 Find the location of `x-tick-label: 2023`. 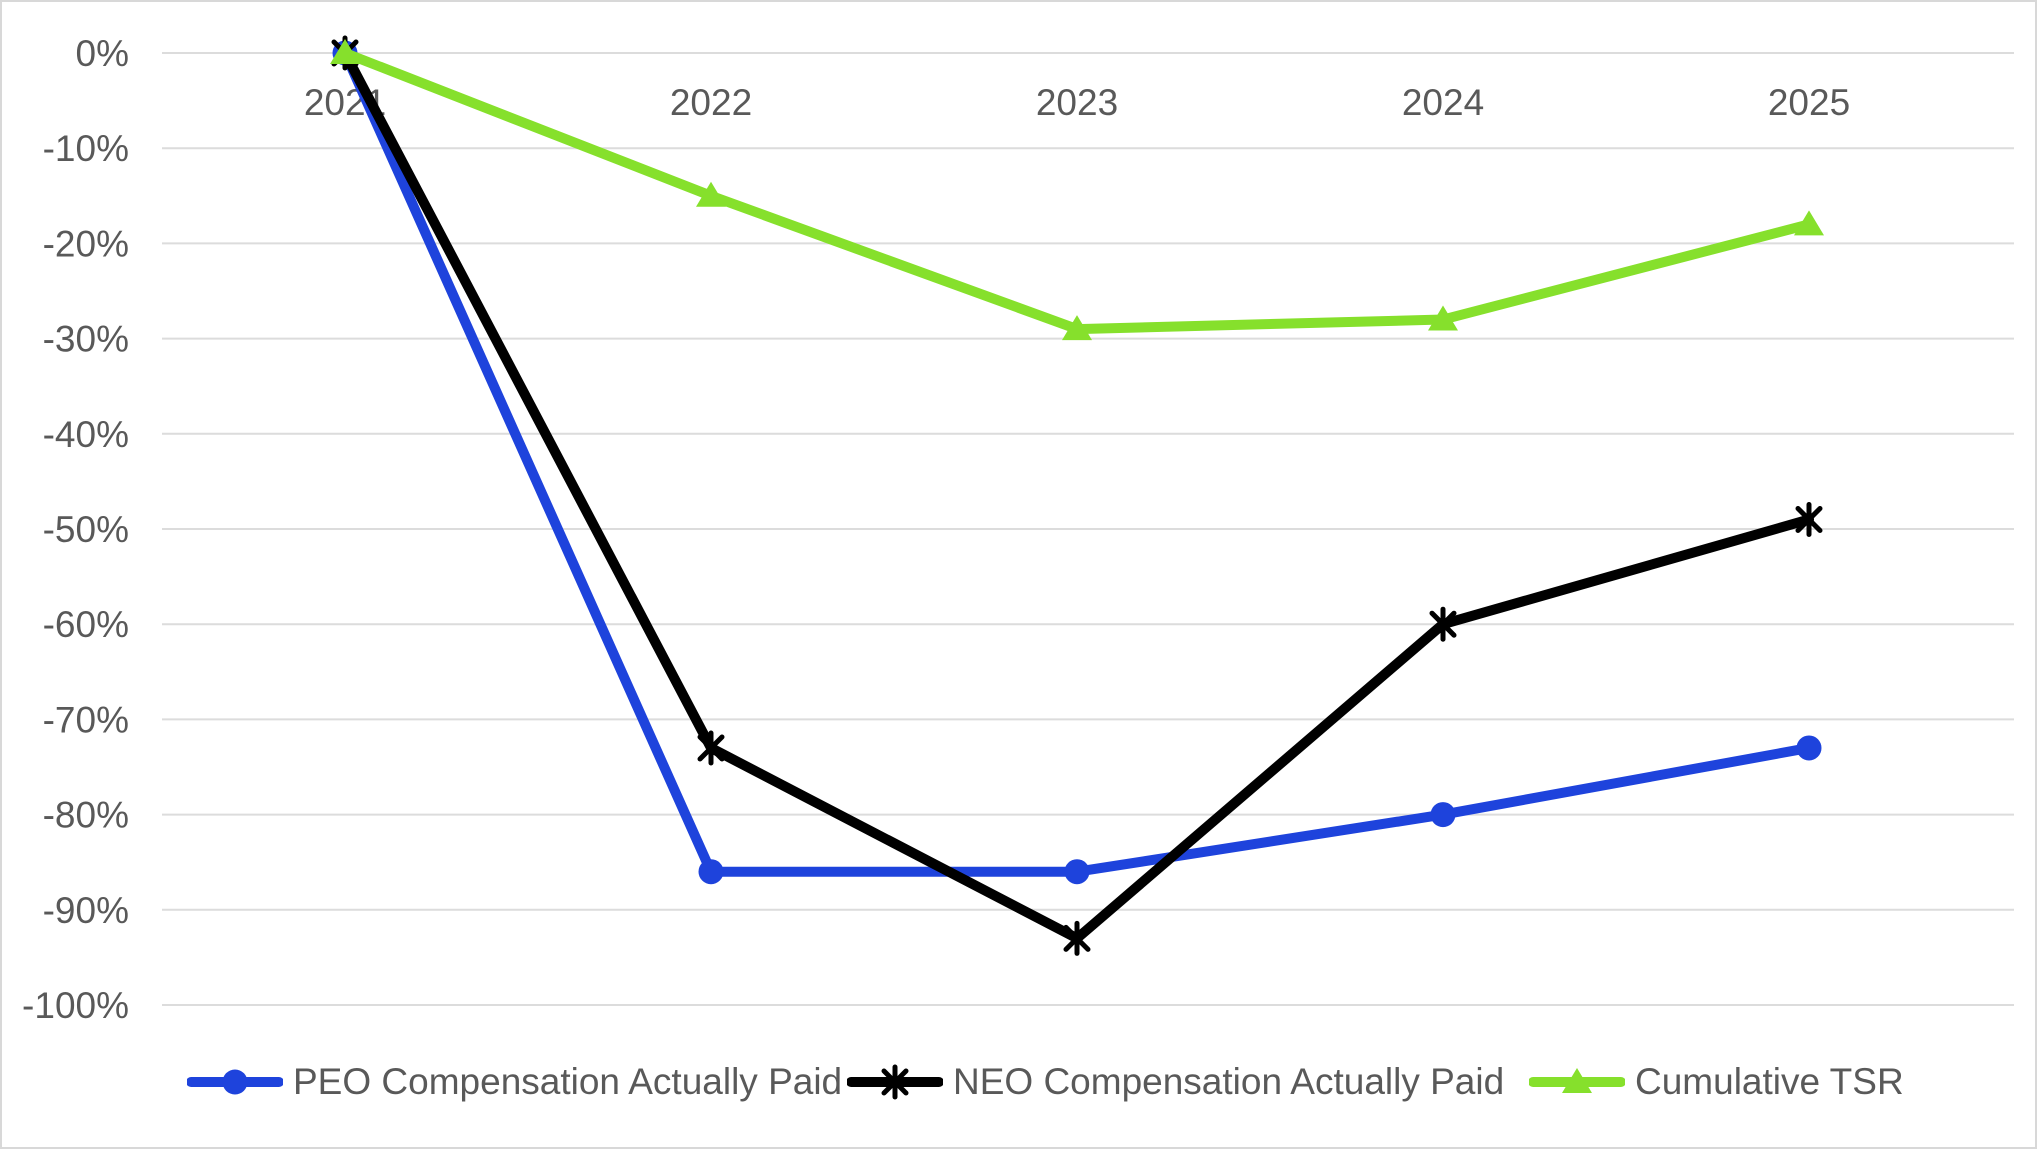

x-tick-label: 2023 is located at coordinates (1077, 102).